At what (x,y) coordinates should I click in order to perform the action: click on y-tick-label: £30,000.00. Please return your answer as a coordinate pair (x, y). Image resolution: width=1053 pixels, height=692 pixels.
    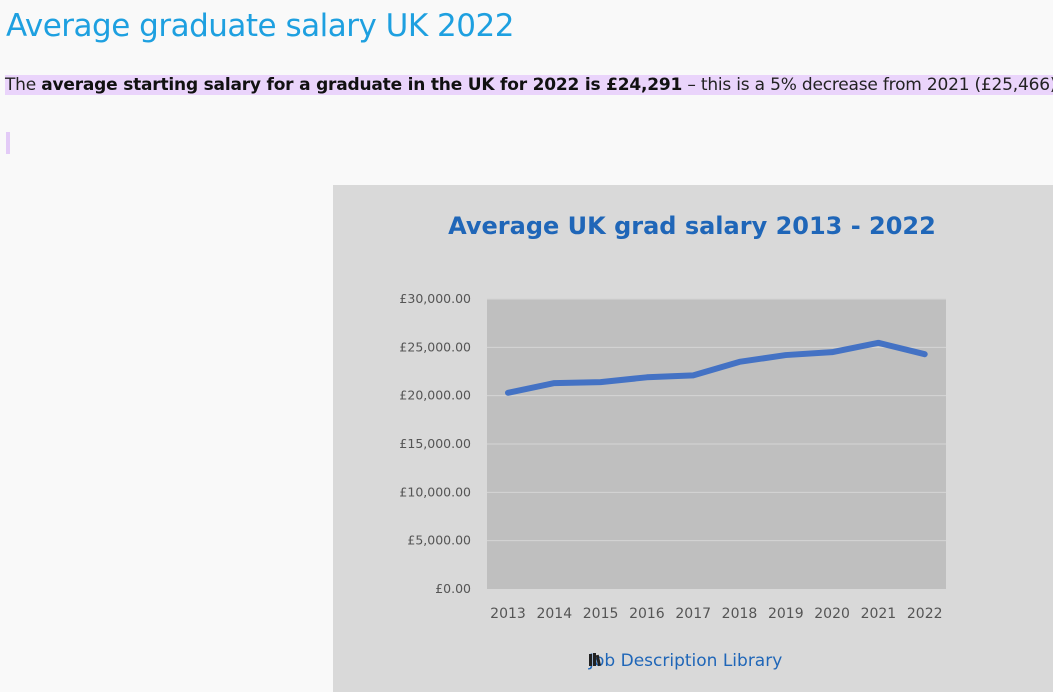
    Looking at the image, I should click on (435, 298).